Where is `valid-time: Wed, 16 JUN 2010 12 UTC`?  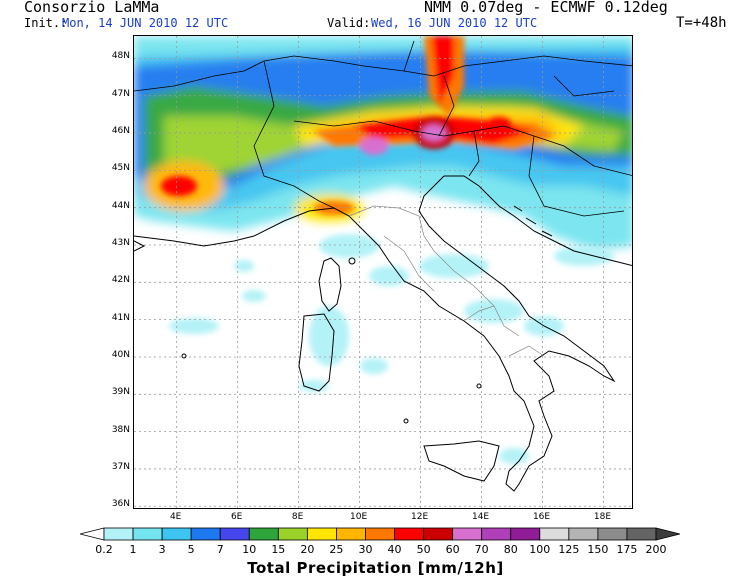 valid-time: Wed, 16 JUN 2010 12 UTC is located at coordinates (454, 23).